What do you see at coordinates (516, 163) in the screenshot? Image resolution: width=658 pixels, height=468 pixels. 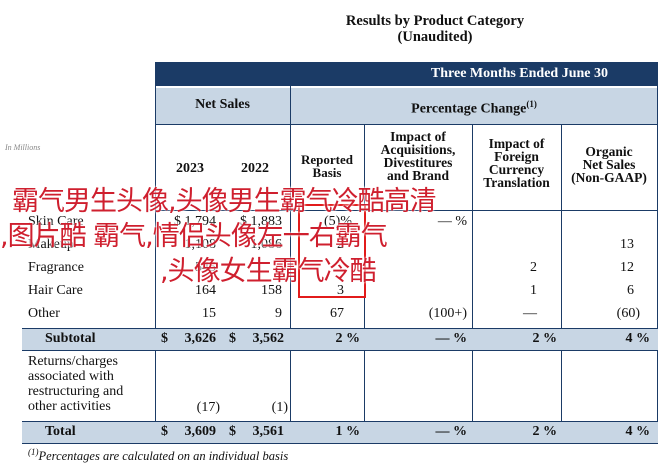 I see `col-currency: Impact of Foreign Currency Translation` at bounding box center [516, 163].